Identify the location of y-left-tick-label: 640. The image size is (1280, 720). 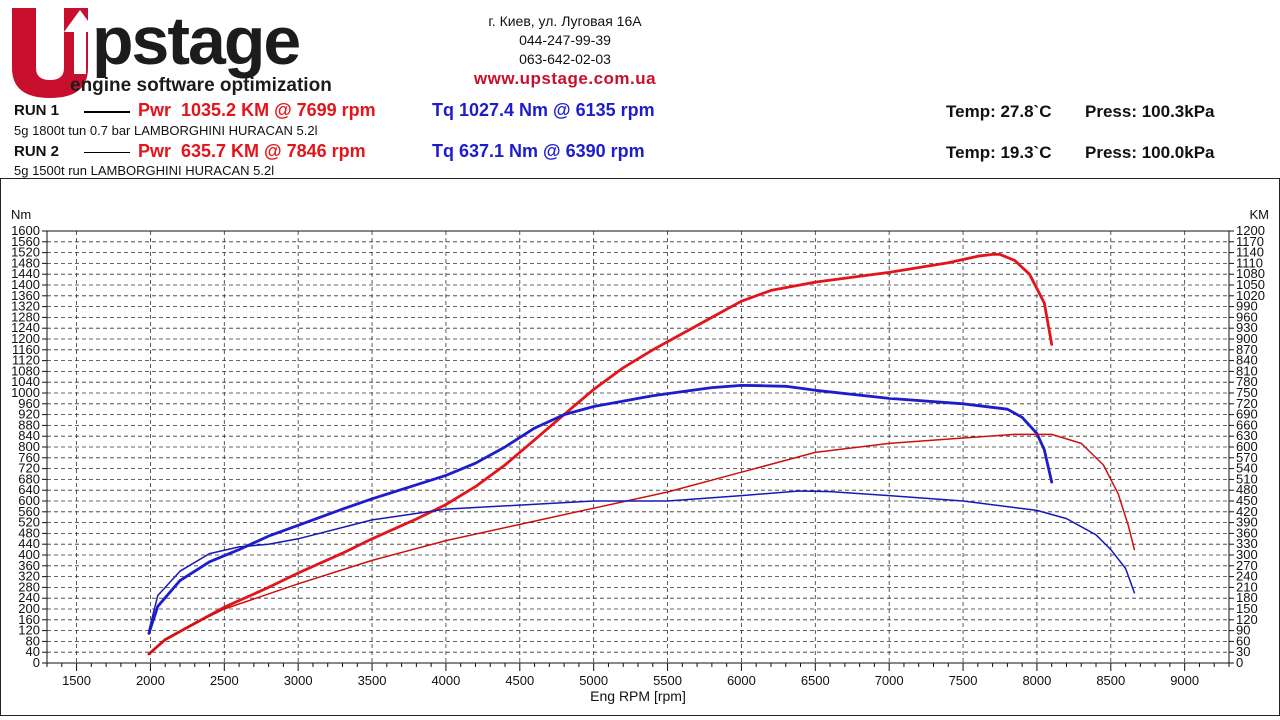
(29, 489).